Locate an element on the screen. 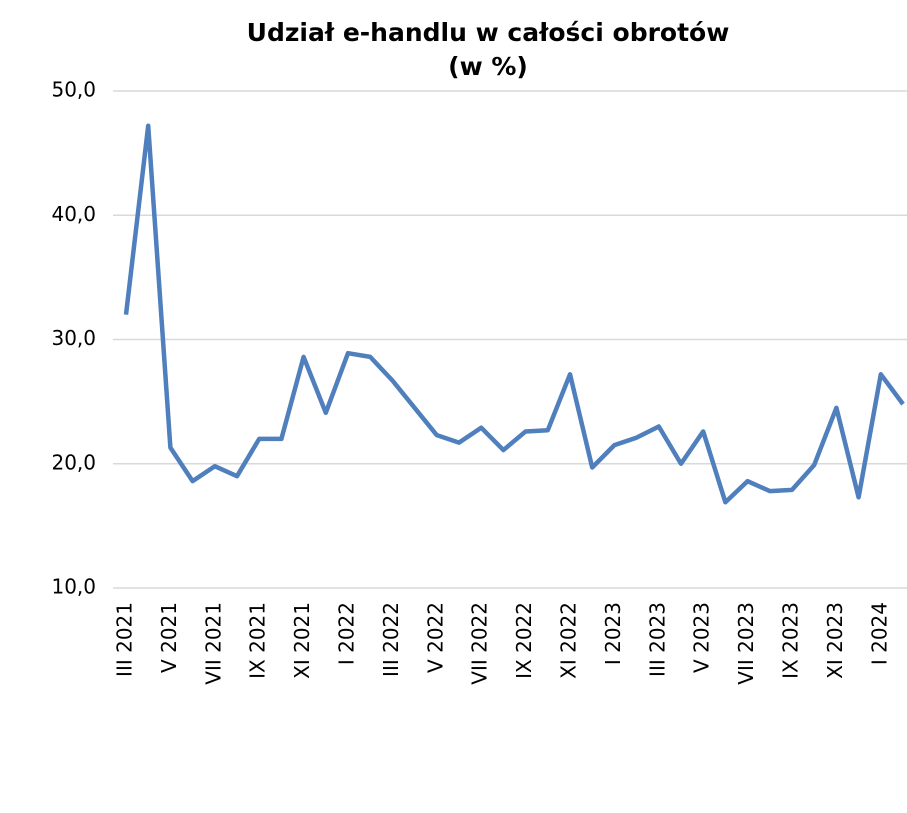 The height and width of the screenshot is (813, 907). x-tick-label: III 2023 is located at coordinates (657, 639).